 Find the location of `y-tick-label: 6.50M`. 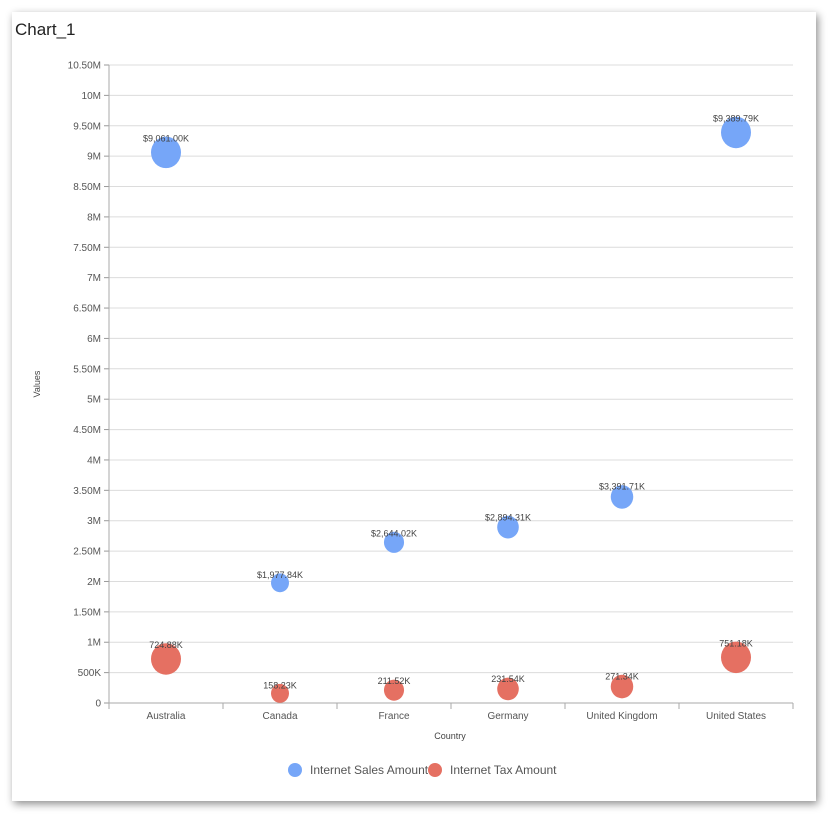

y-tick-label: 6.50M is located at coordinates (87, 309).